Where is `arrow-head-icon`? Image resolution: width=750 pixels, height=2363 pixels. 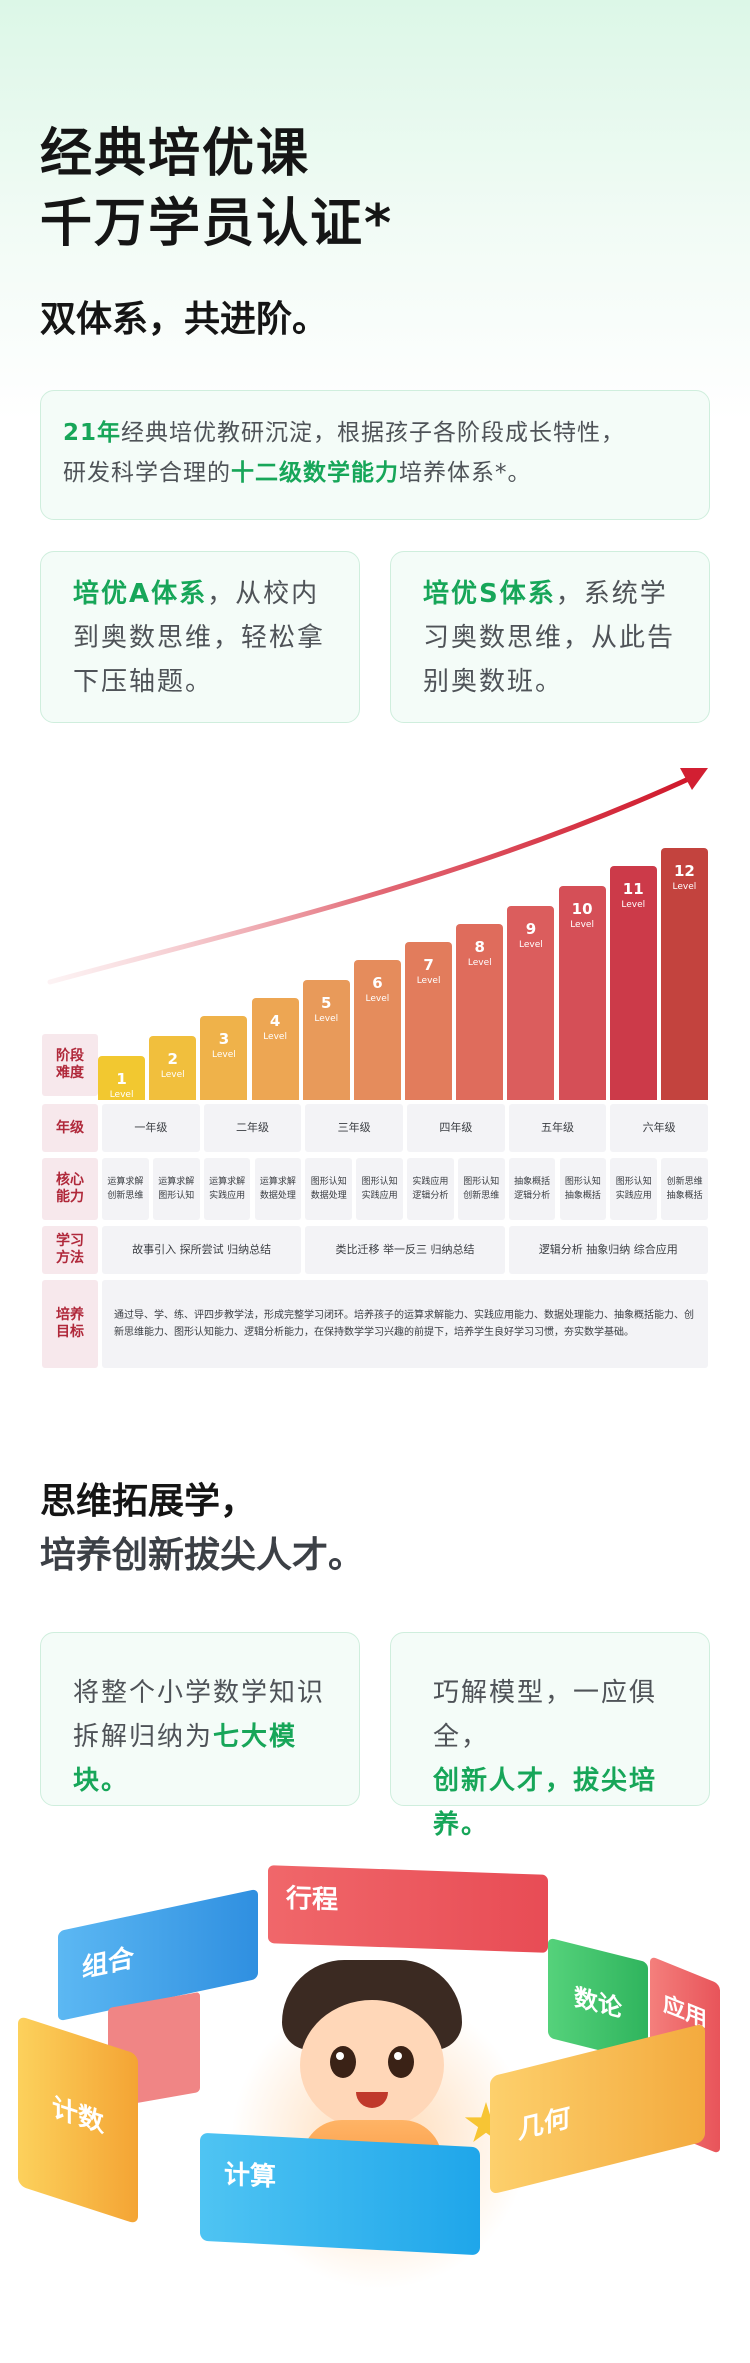
arrow-head-icon is located at coordinates (694, 779).